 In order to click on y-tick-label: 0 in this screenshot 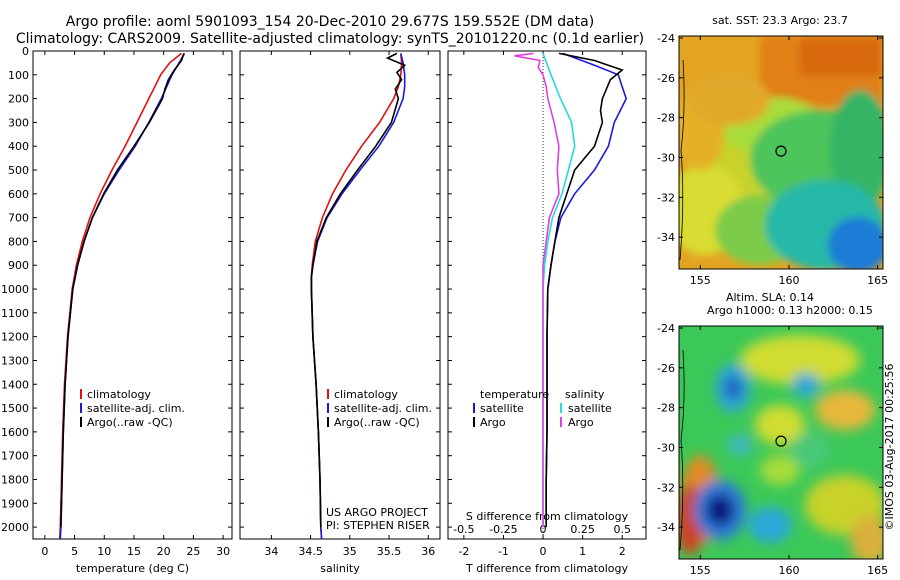, I will do `click(25, 51)`.